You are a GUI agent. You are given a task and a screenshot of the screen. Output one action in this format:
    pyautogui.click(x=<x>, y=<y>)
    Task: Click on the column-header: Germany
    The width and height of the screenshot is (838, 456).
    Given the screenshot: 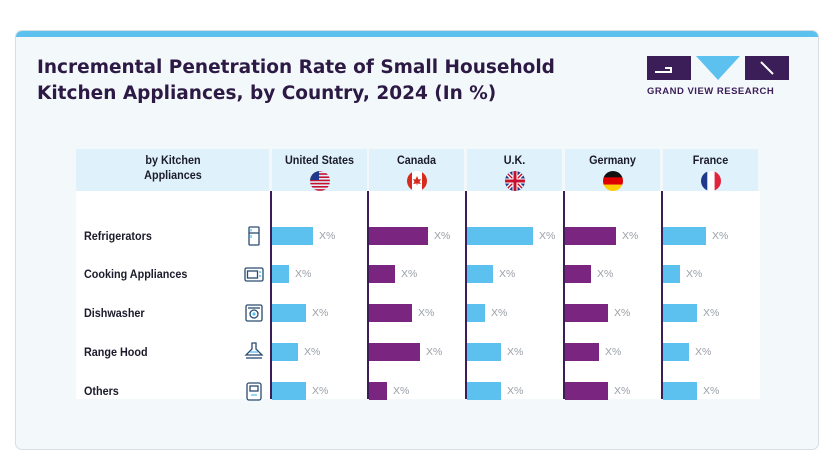 What is the action you would take?
    pyautogui.click(x=612, y=170)
    